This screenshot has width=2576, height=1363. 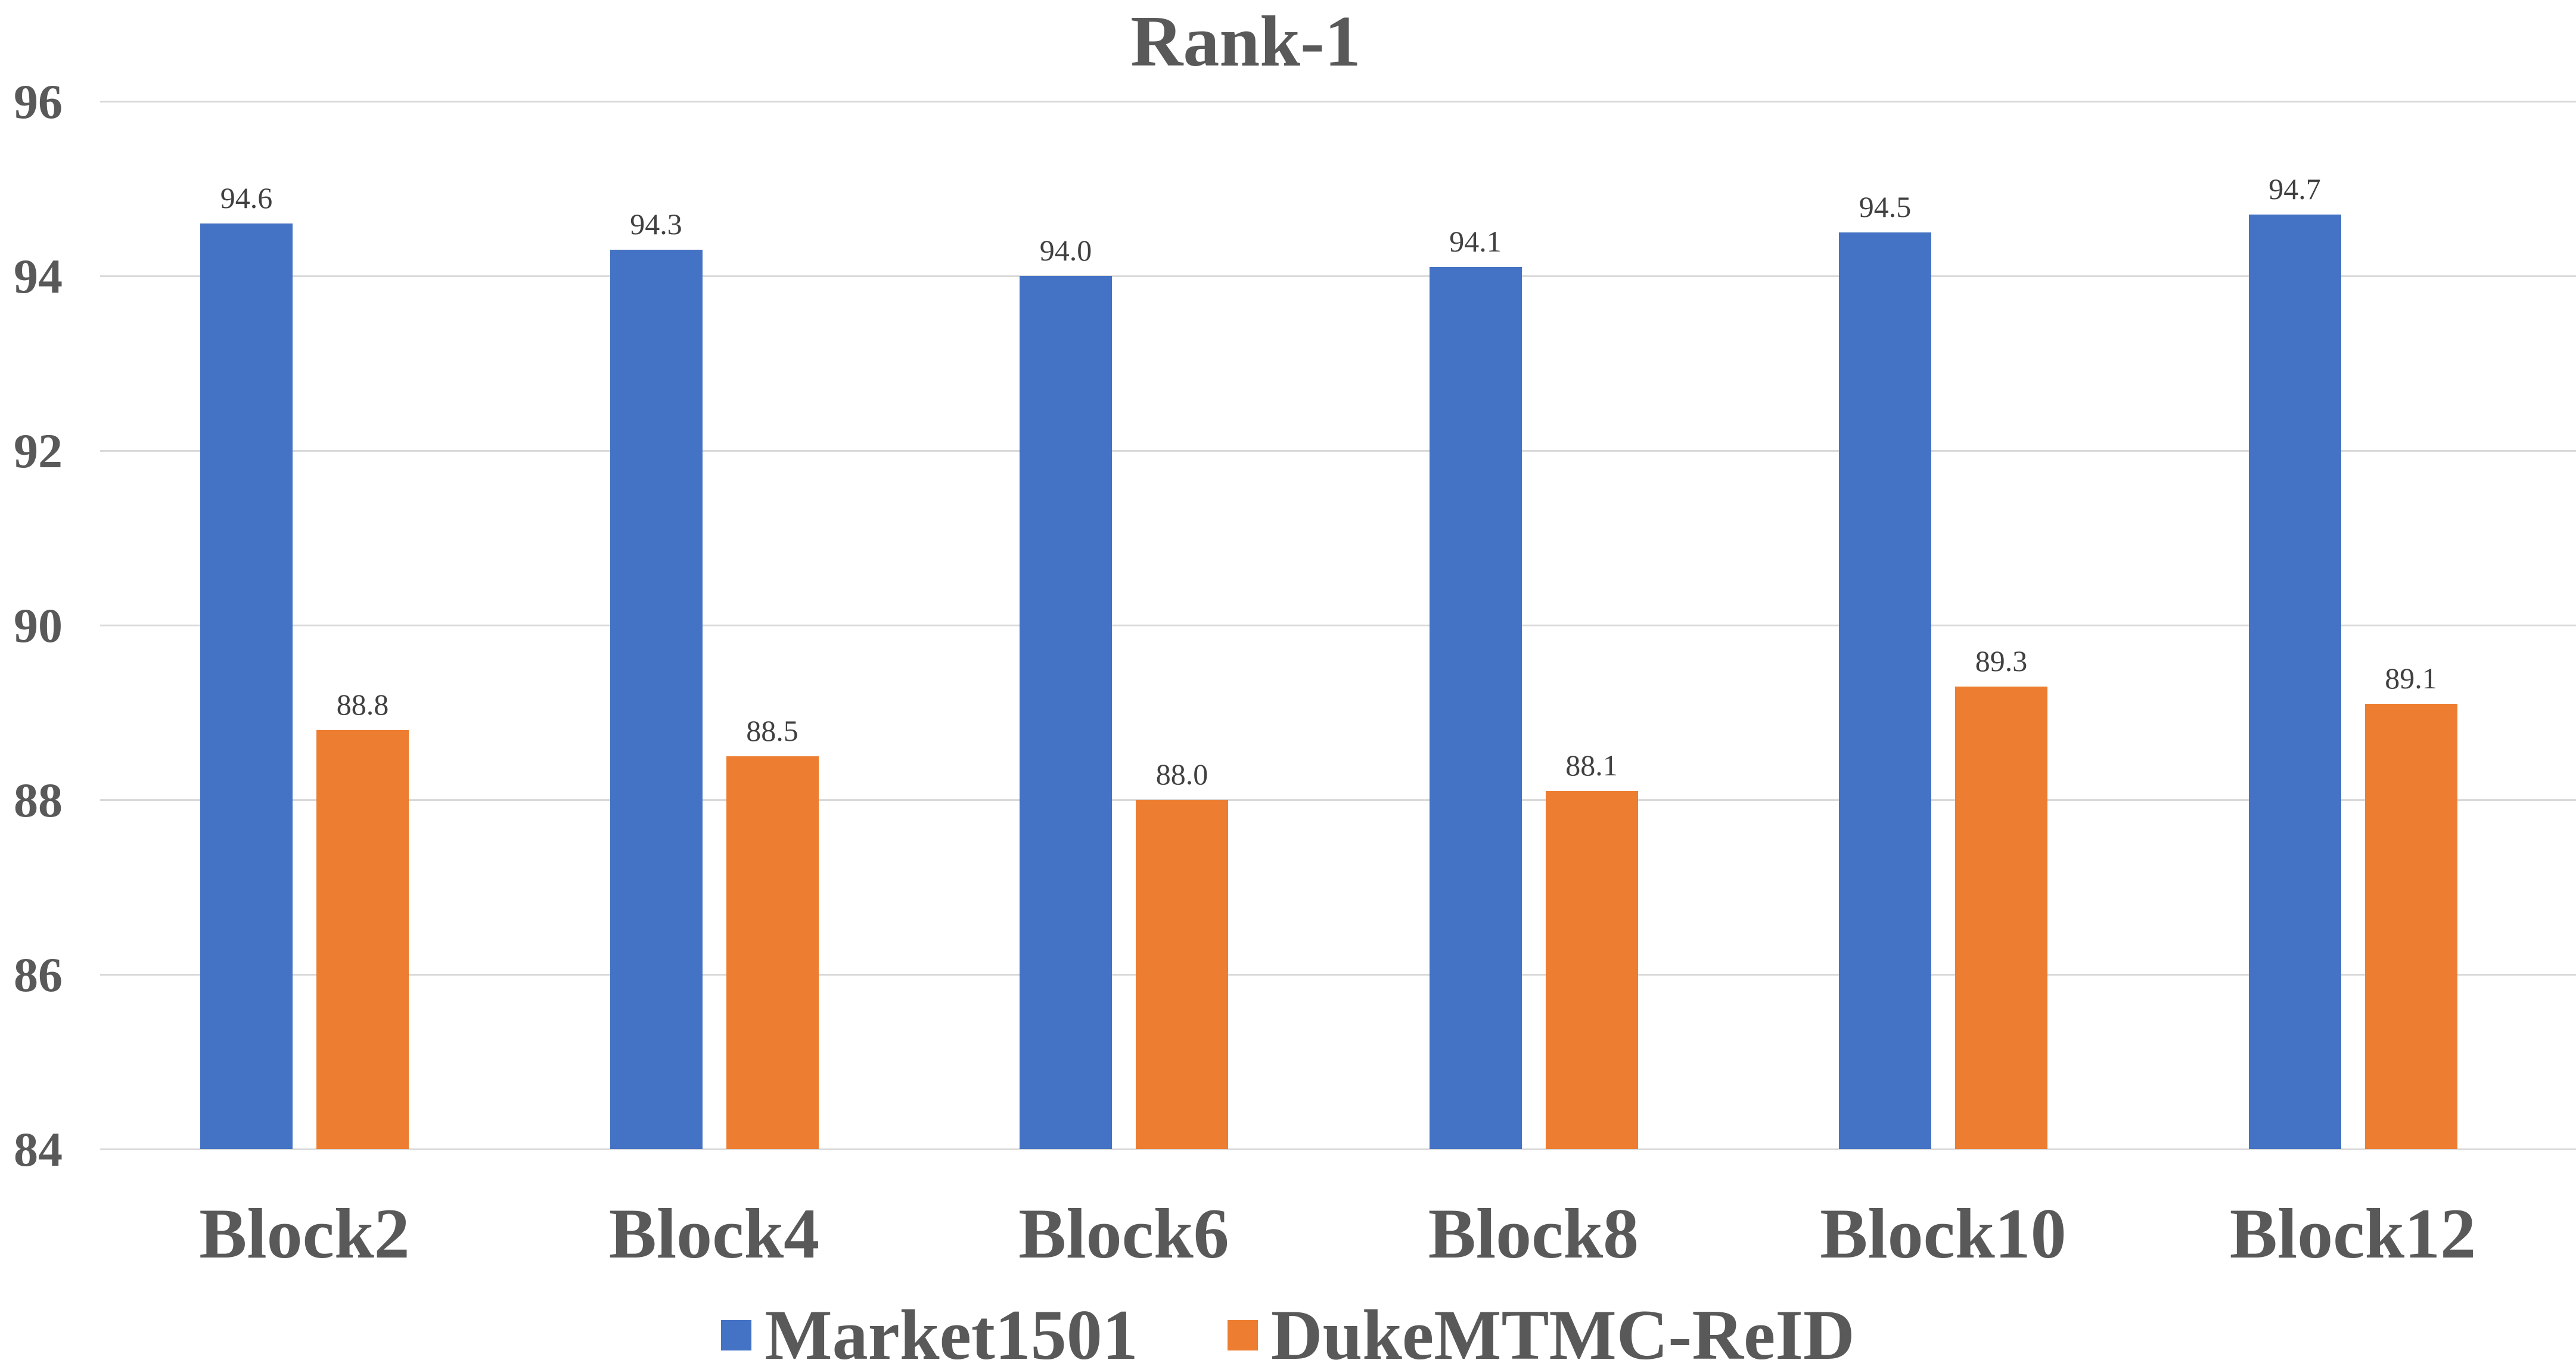 I want to click on bar-label-market1501-block10: 94.5, so click(x=1886, y=206).